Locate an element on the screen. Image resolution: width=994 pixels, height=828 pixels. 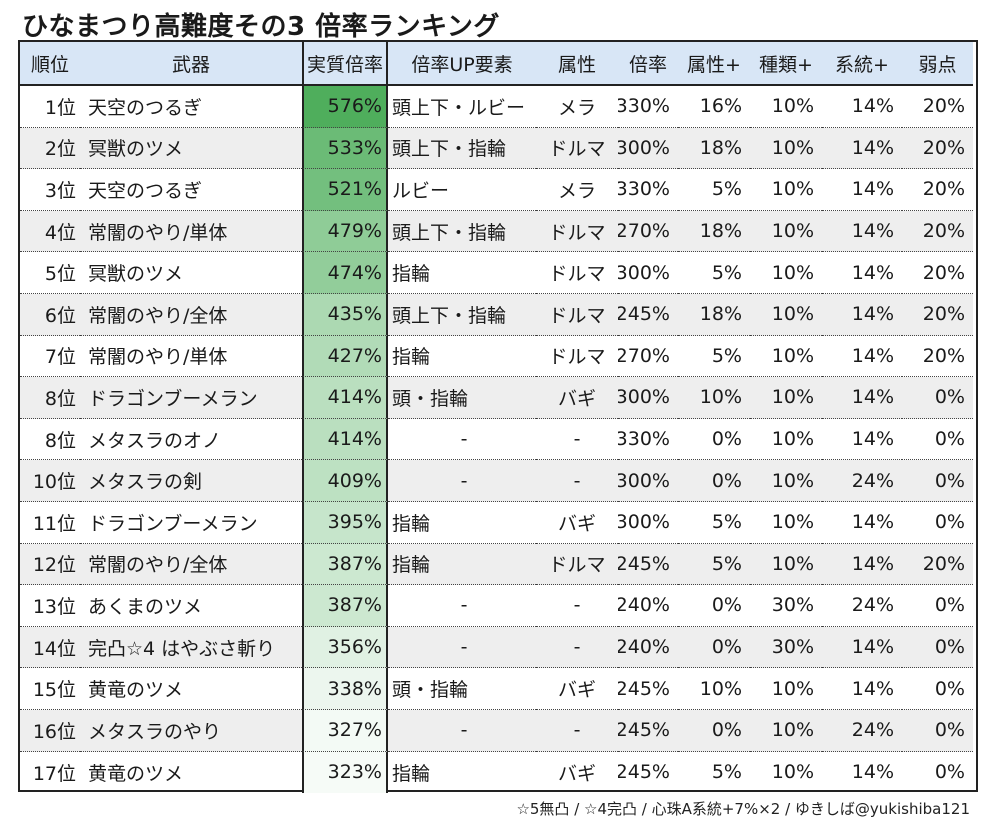
rank-cell: 3位 is located at coordinates (50, 190).